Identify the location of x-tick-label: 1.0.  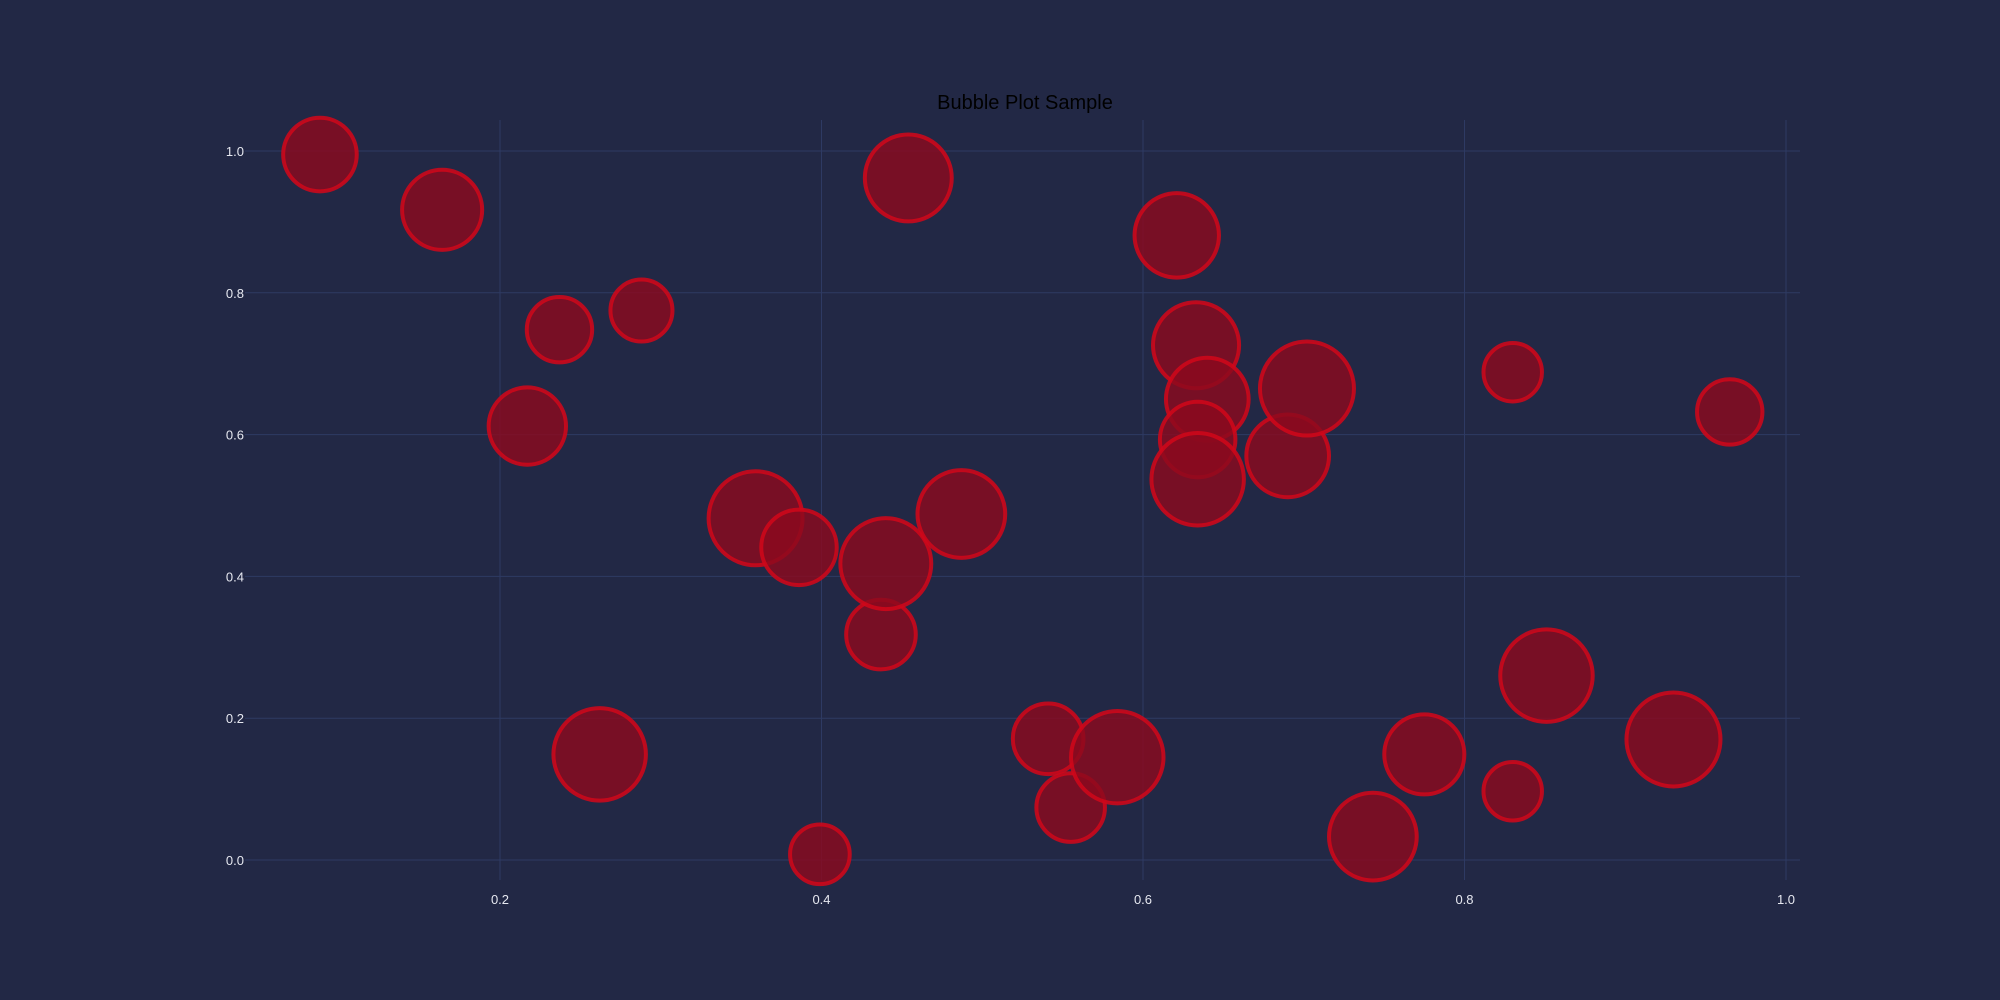
(1786, 899).